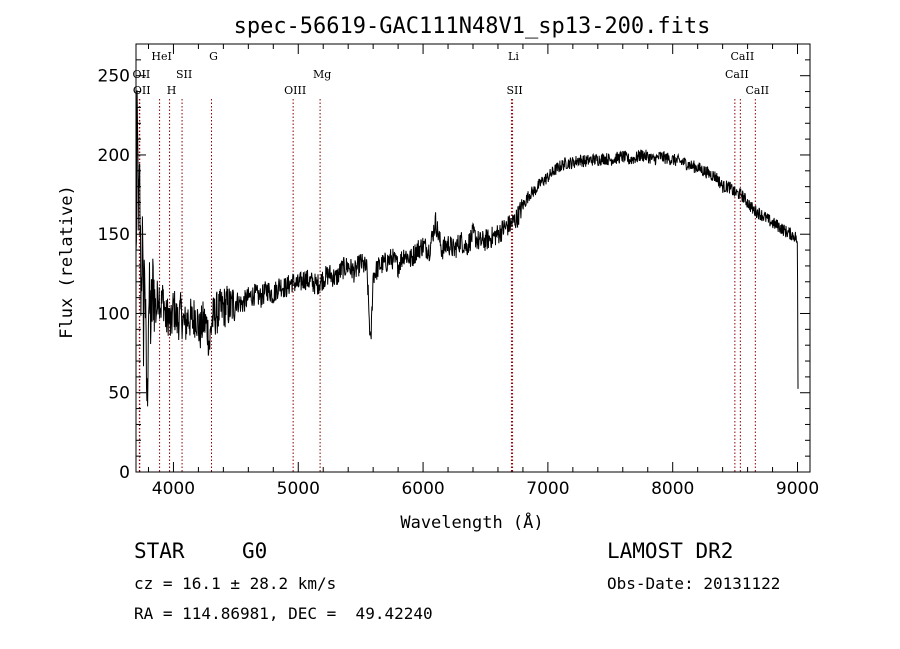 The image size is (900, 649). Describe the element at coordinates (295, 90) in the screenshot. I see `spectral-line-label: OIII` at that location.